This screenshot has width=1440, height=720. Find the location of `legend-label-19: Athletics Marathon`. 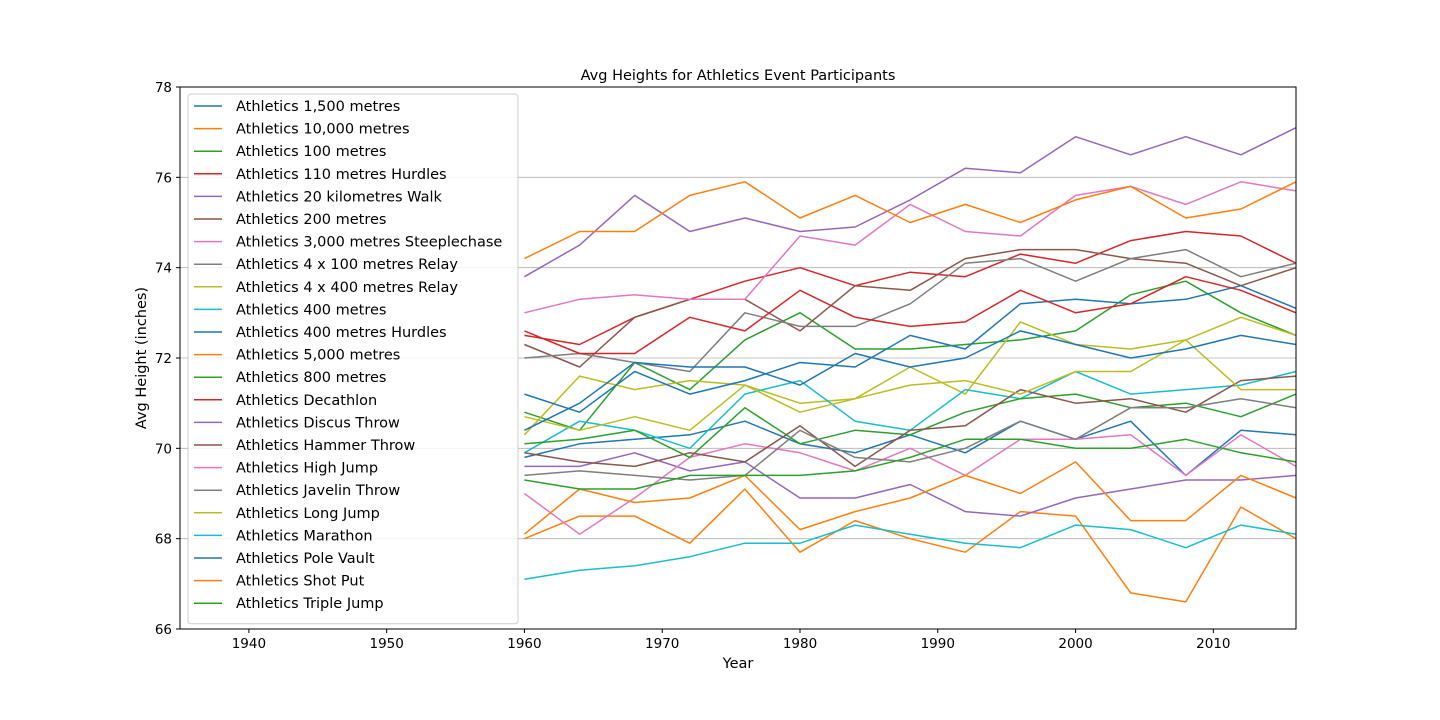

legend-label-19: Athletics Marathon is located at coordinates (304, 536).